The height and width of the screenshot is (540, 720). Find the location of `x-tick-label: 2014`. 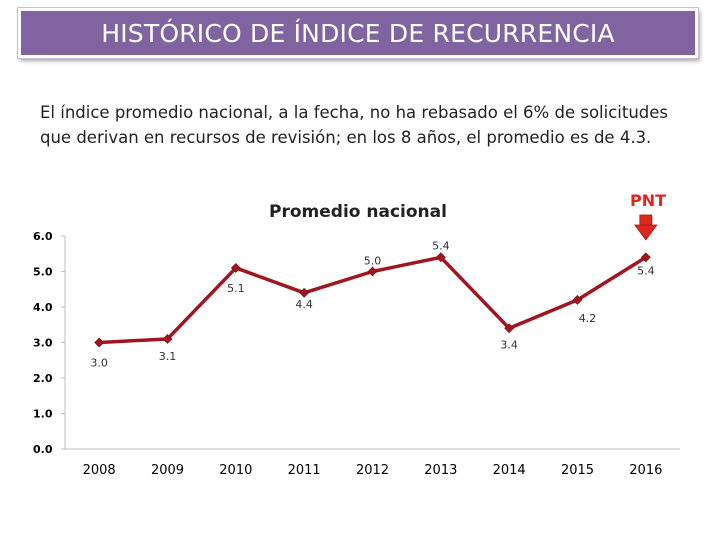

x-tick-label: 2014 is located at coordinates (509, 470).